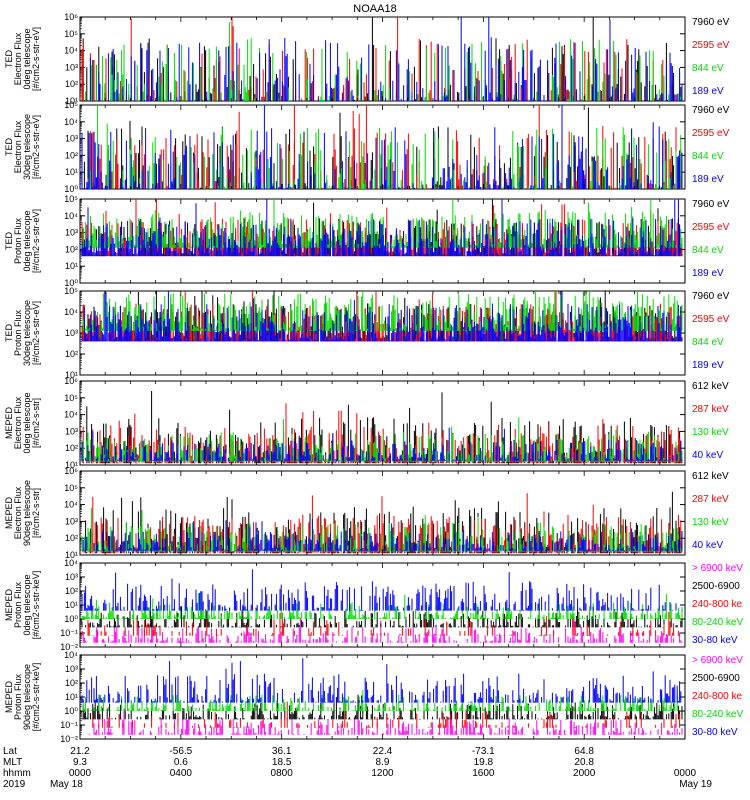 Image resolution: width=750 pixels, height=800 pixels. What do you see at coordinates (483, 773) in the screenshot?
I see `x-tick-hhmm: 1600` at bounding box center [483, 773].